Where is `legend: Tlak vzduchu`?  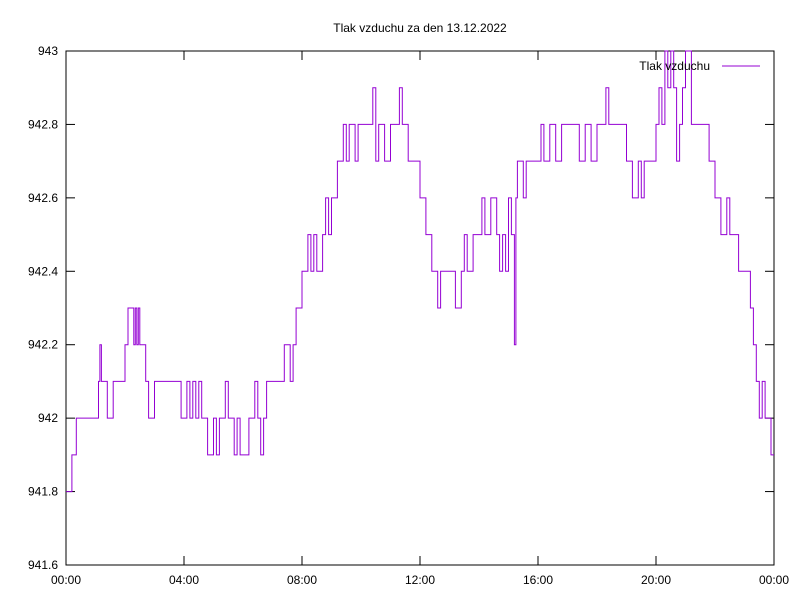 legend: Tlak vzduchu is located at coordinates (699, 66).